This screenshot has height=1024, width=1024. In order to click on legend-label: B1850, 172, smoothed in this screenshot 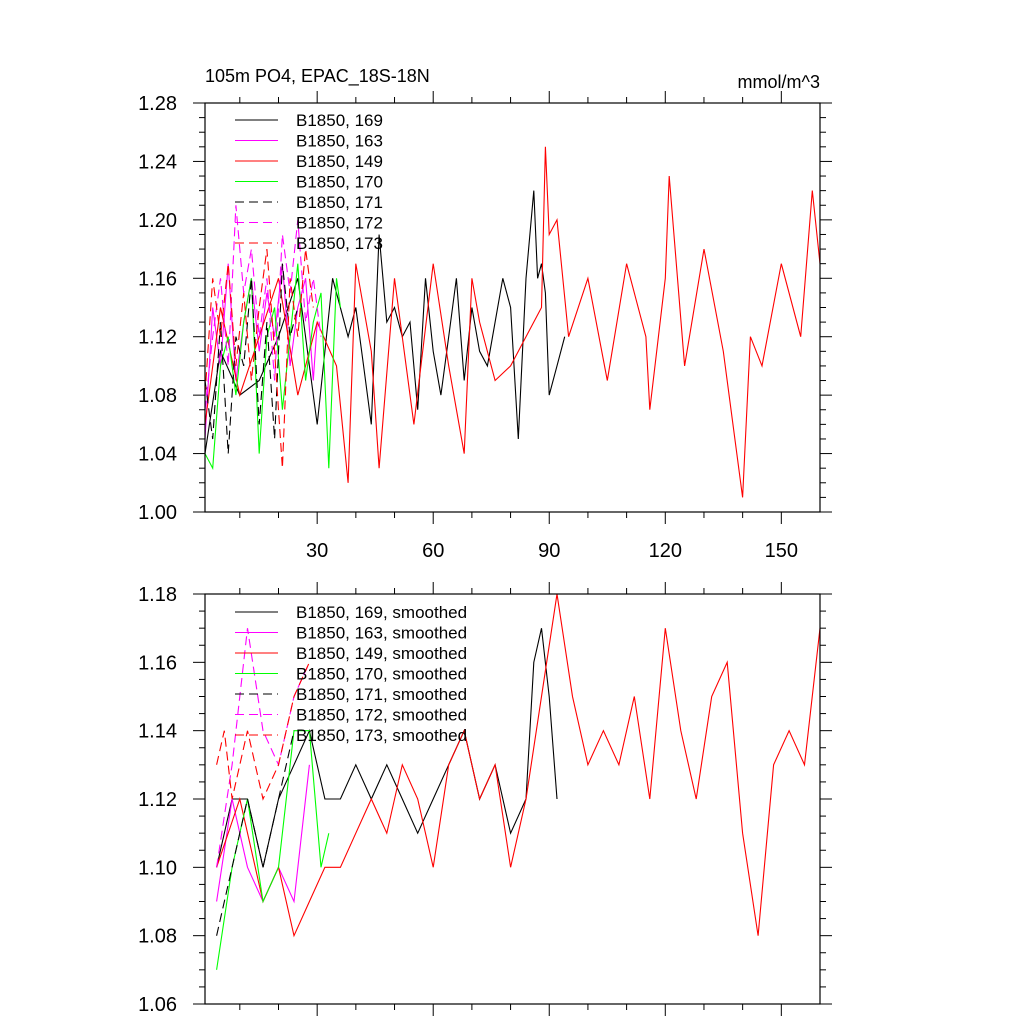, I will do `click(381, 715)`.